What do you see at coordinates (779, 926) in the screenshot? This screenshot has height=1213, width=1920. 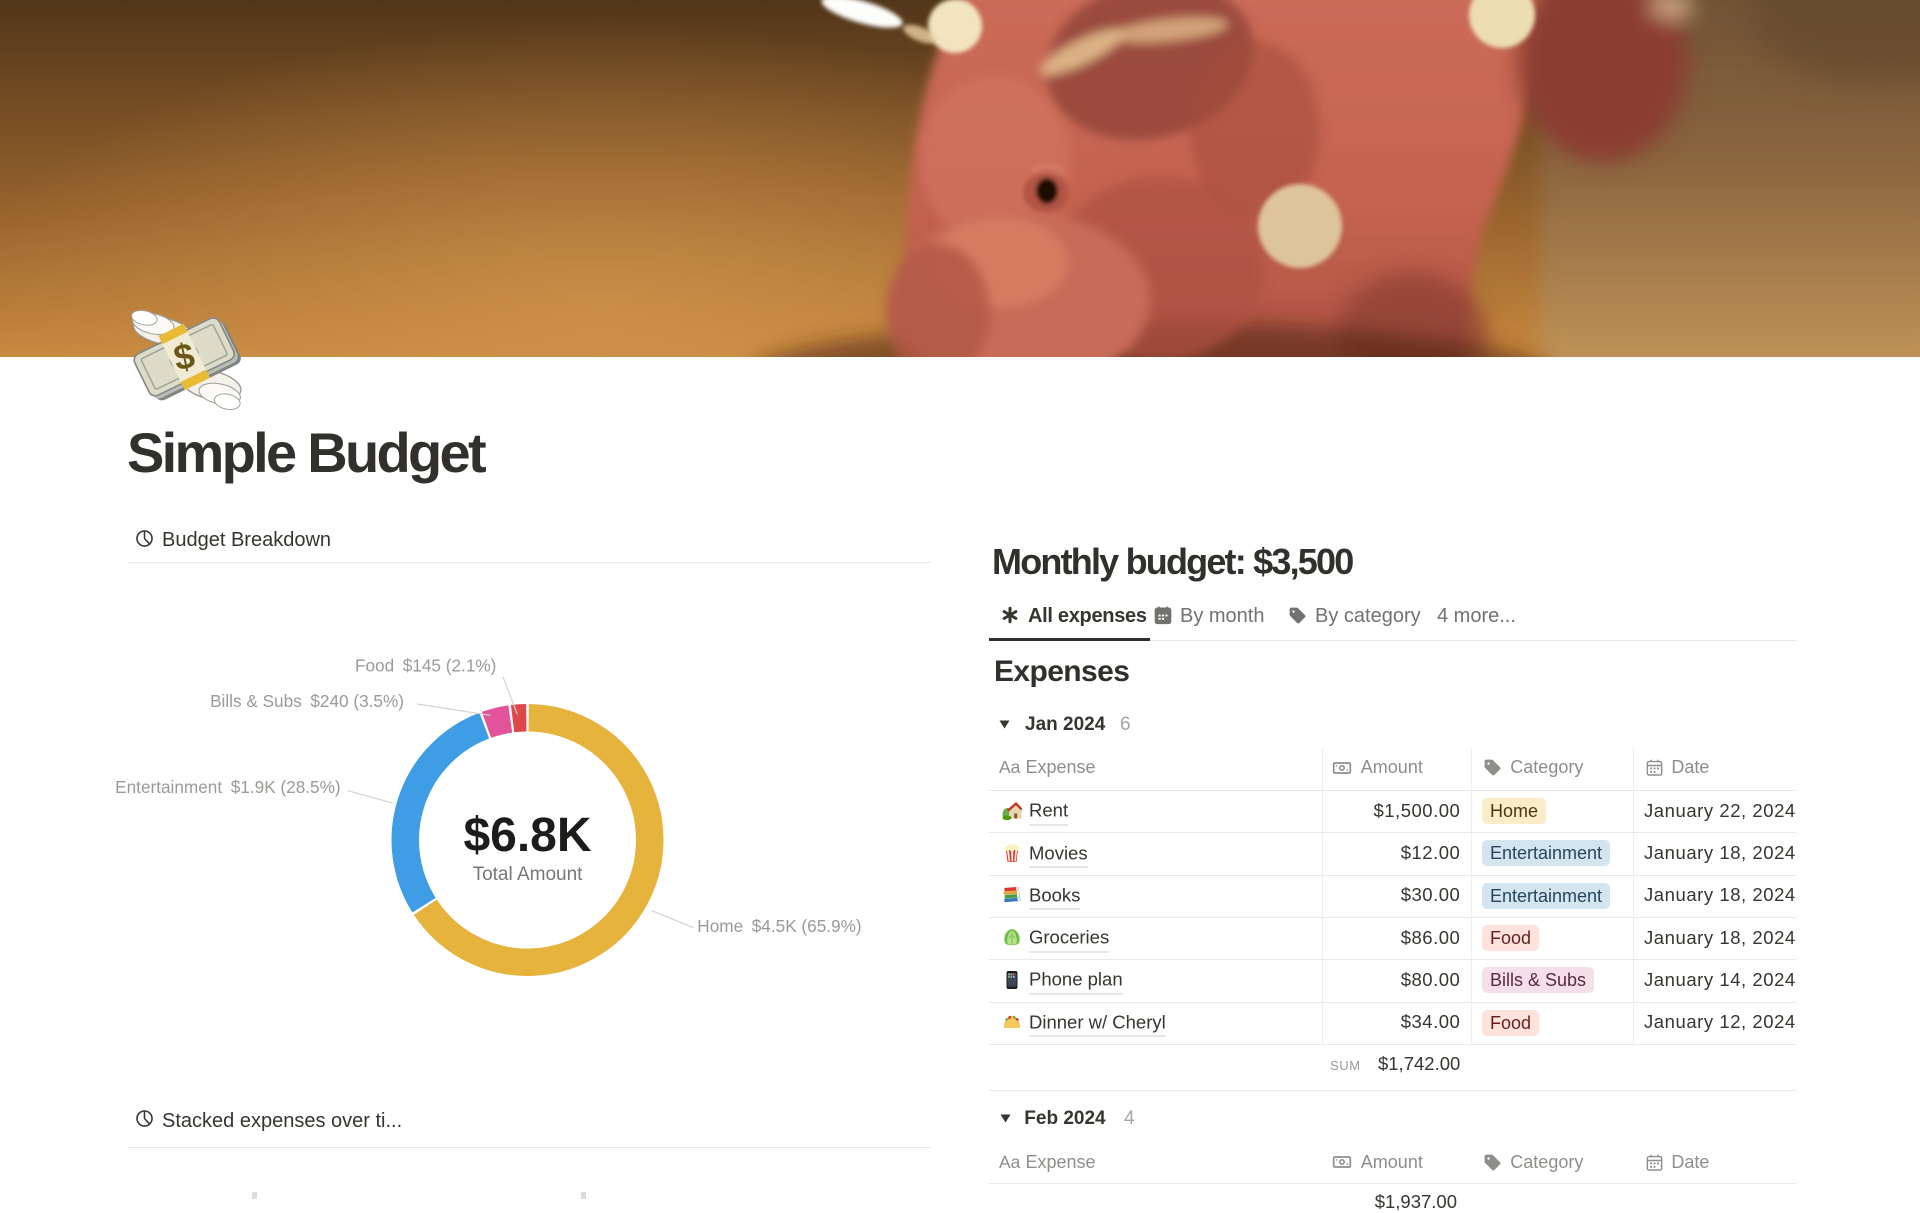 I see `svg-text: Home $4.5K (65.9%)` at bounding box center [779, 926].